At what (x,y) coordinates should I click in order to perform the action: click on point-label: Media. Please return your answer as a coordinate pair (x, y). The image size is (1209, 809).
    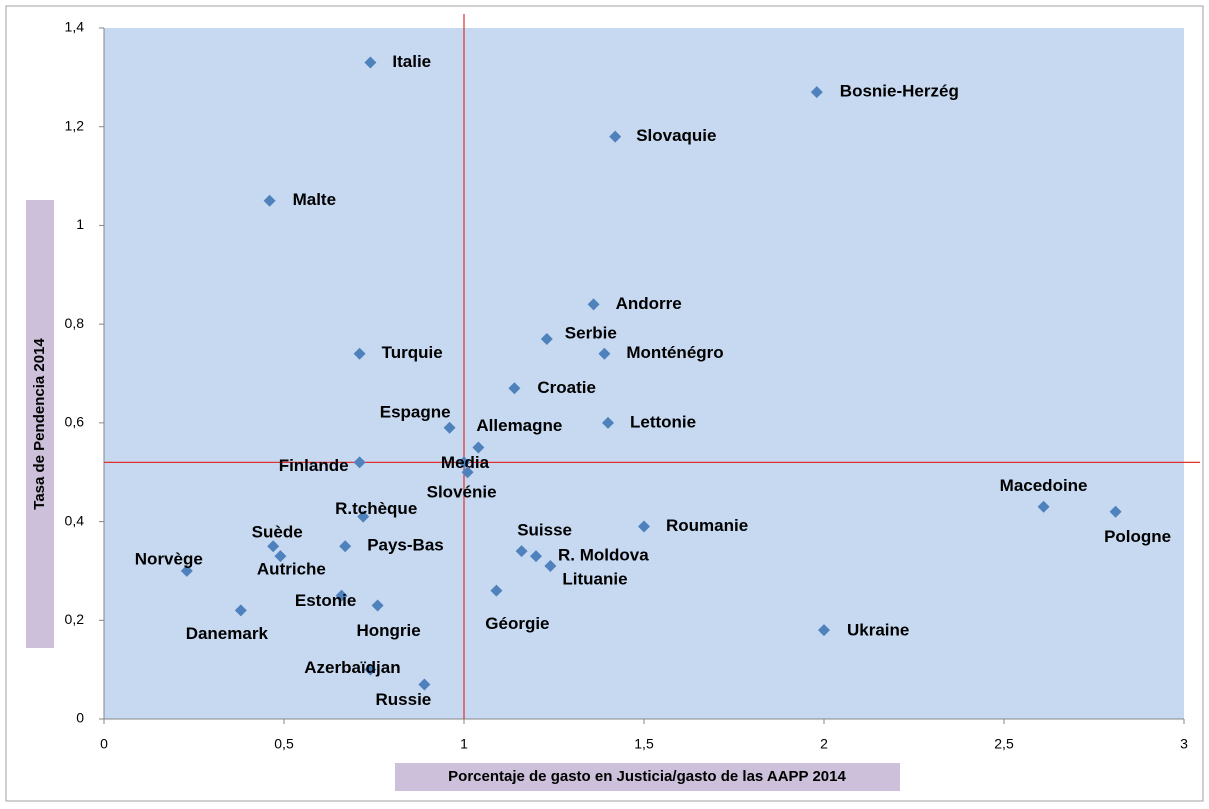
    Looking at the image, I should click on (465, 462).